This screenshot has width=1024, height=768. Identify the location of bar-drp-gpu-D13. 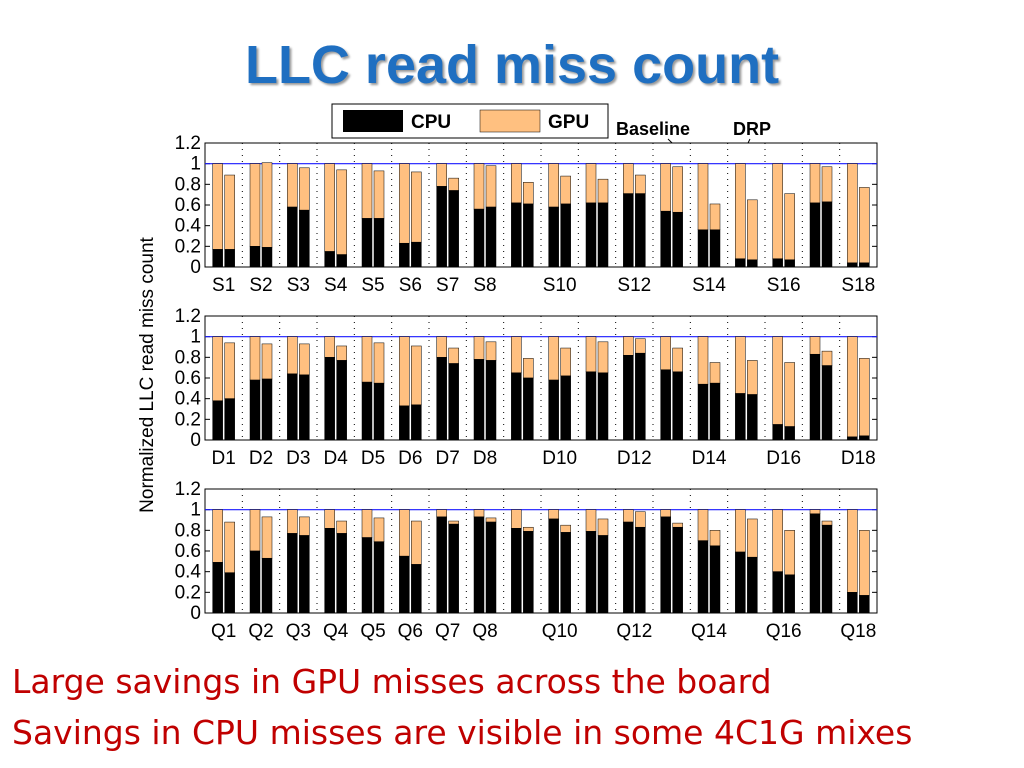
(677, 360).